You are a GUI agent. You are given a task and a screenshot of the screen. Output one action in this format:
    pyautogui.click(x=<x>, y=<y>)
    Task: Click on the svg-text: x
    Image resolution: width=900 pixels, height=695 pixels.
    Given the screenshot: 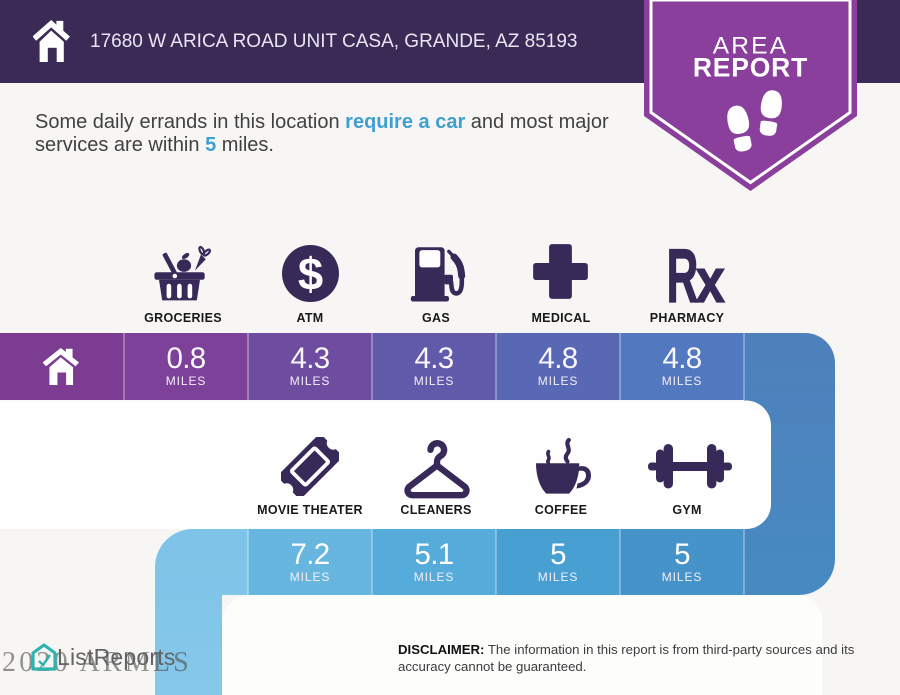 What is the action you would take?
    pyautogui.click(x=710, y=279)
    